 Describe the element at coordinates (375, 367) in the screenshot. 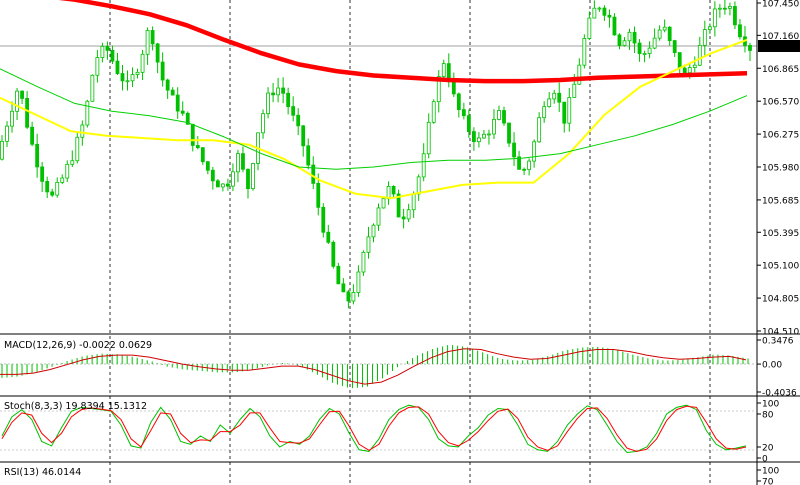

I see `macd-histogram` at that location.